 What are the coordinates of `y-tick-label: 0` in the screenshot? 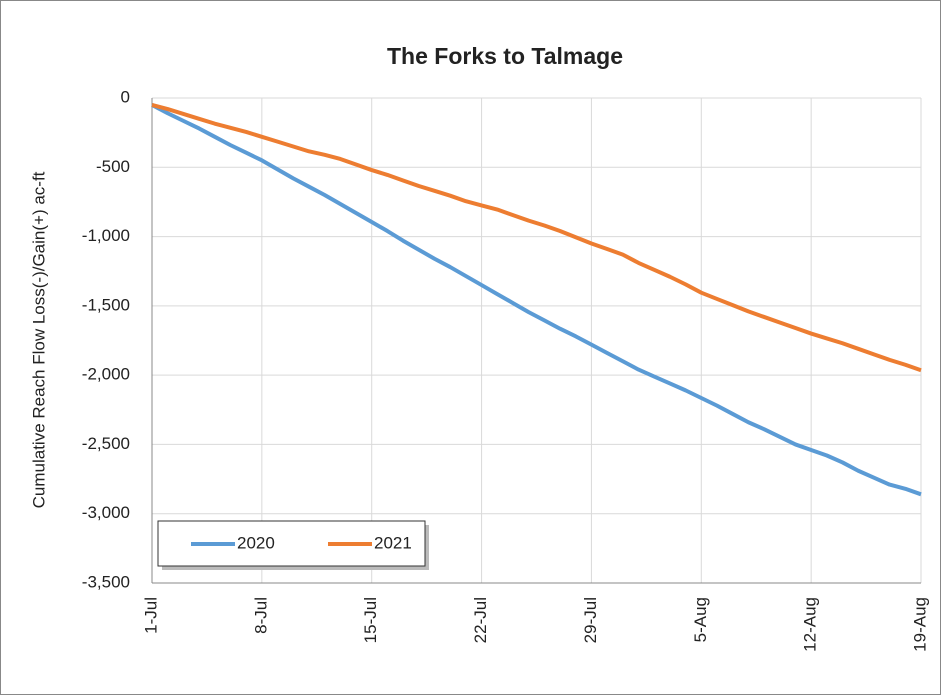 It's located at (125, 96).